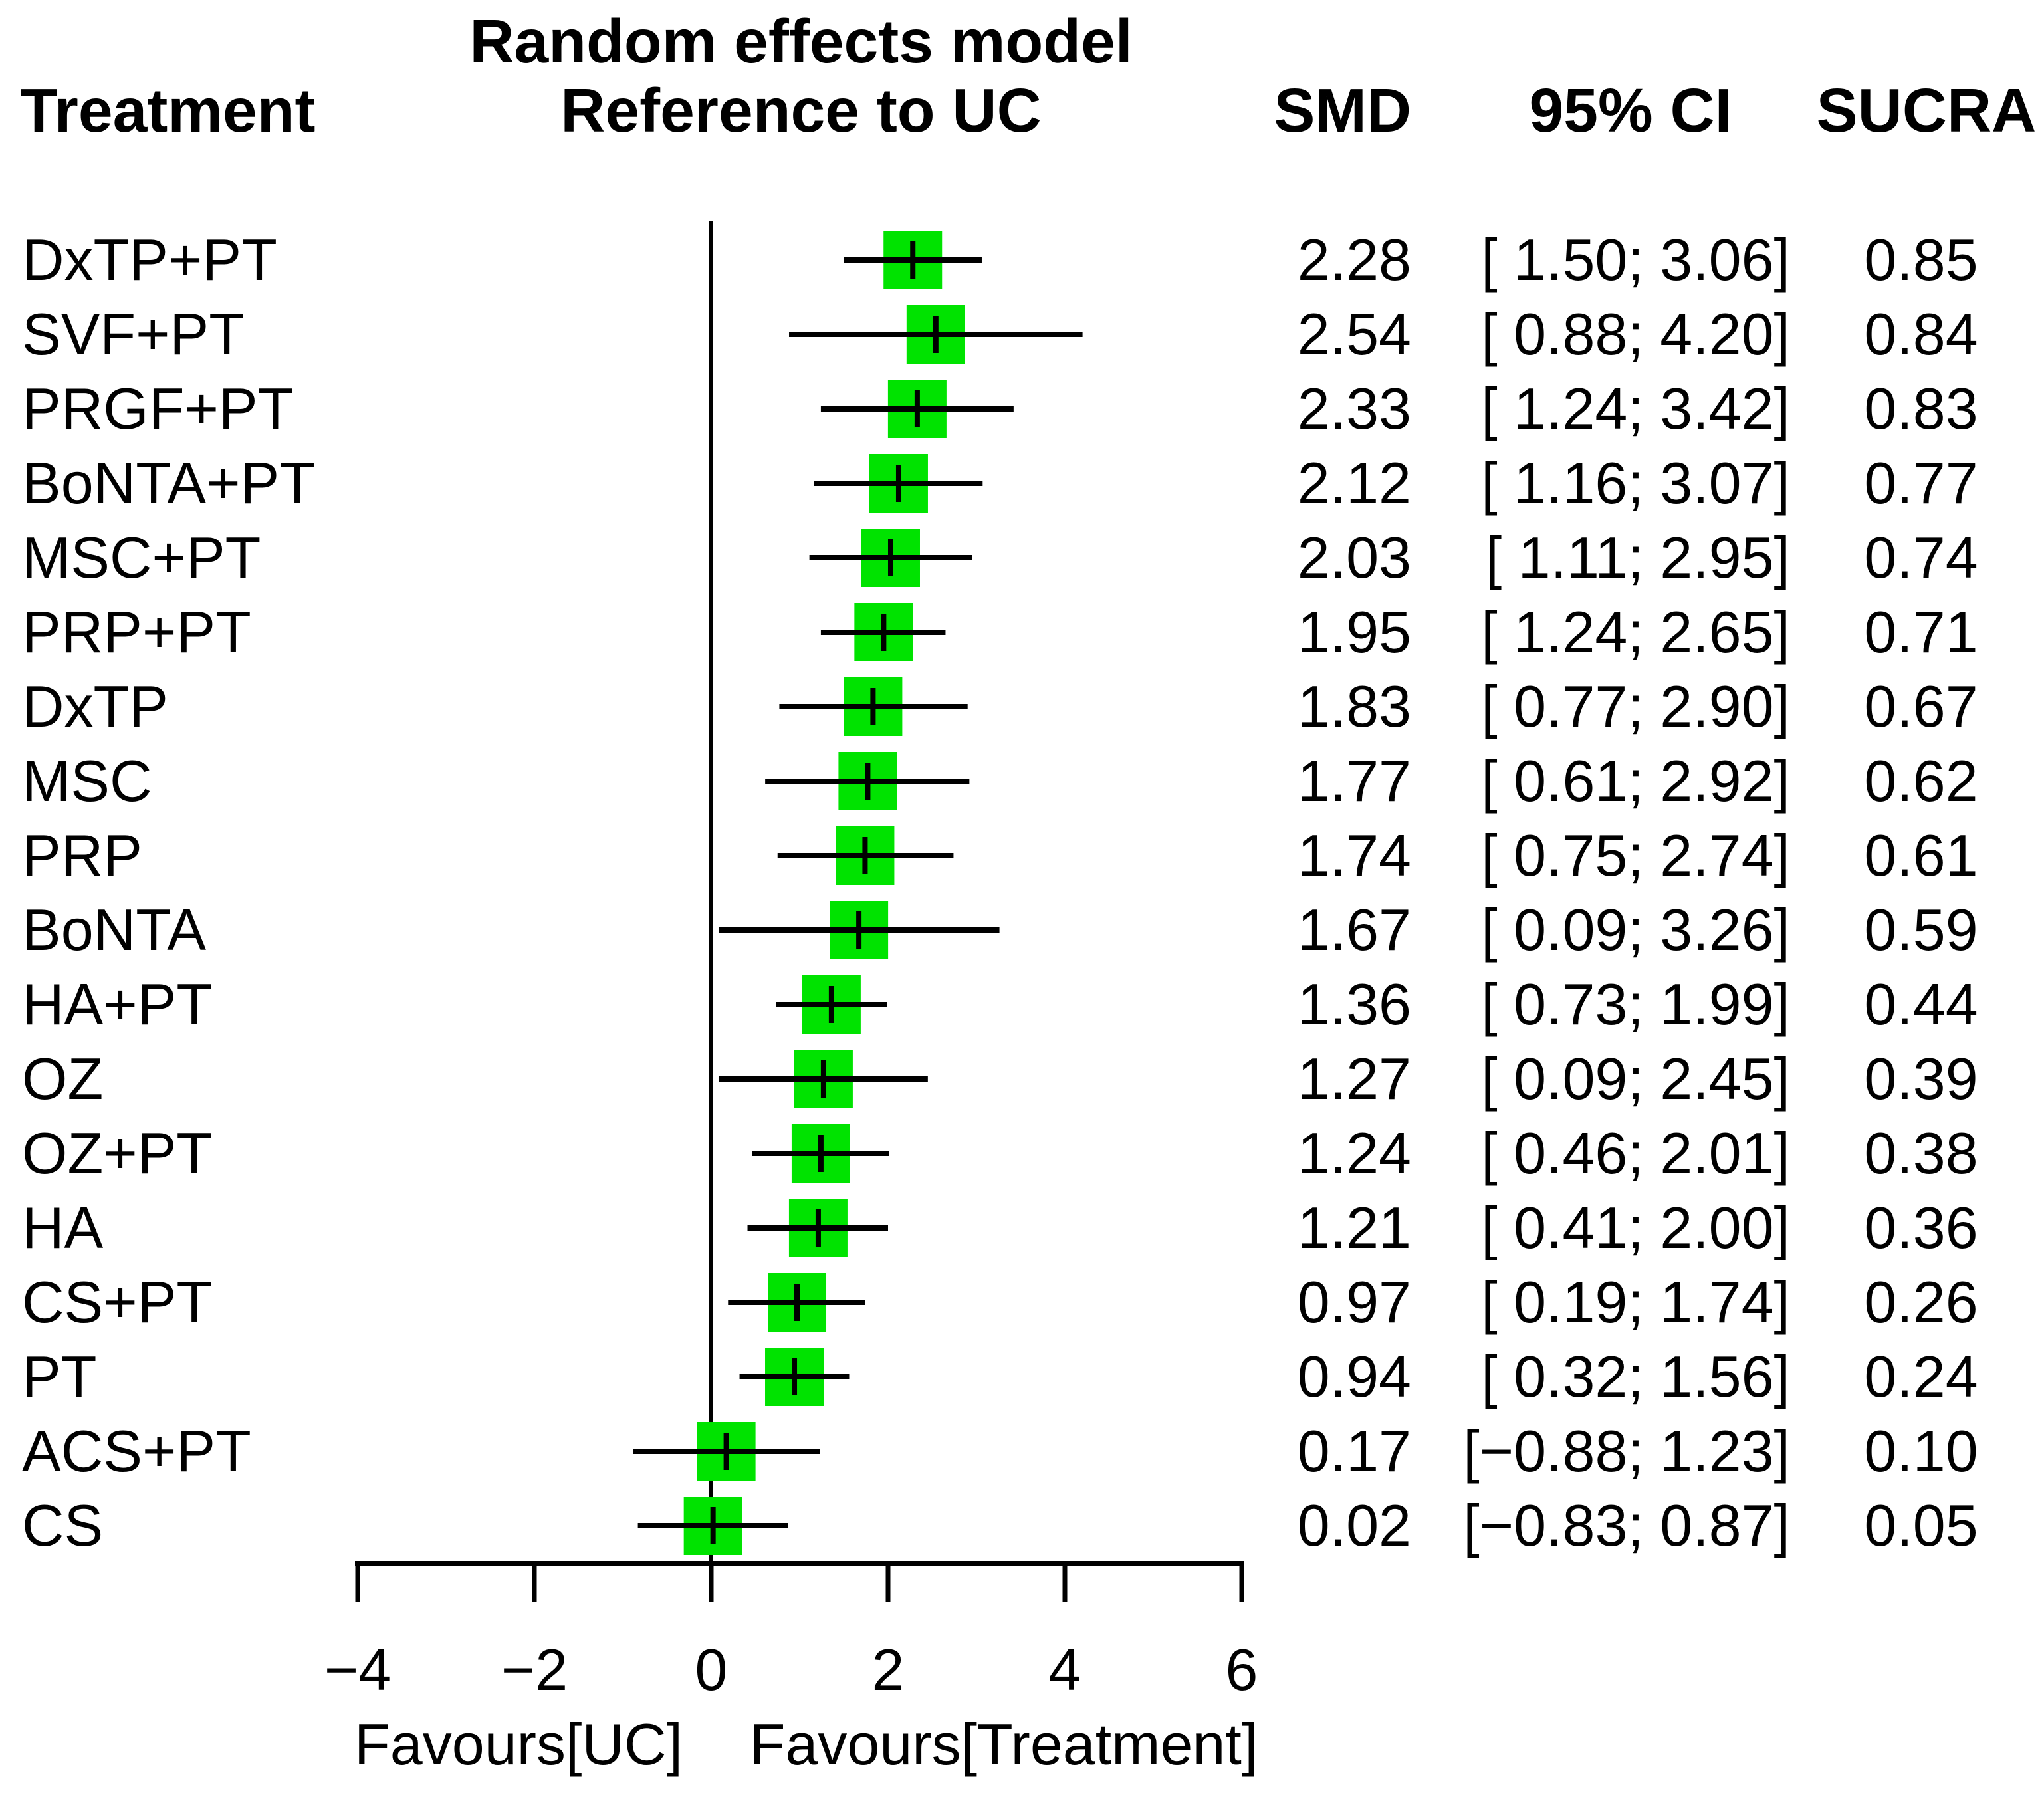 Image resolution: width=2044 pixels, height=1799 pixels. Describe the element at coordinates (168, 483) in the screenshot. I see `treatment-label: BoNTA+PT` at that location.